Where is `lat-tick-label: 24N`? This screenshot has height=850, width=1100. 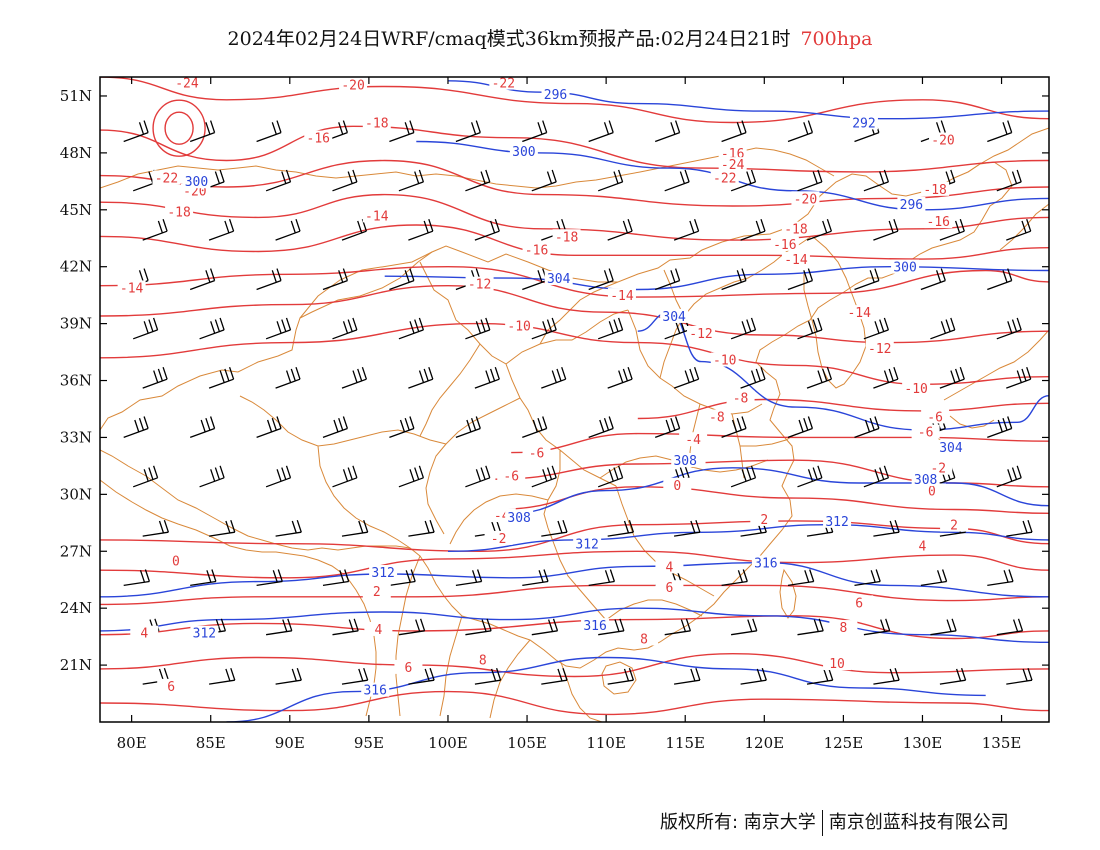 lat-tick-label: 24N is located at coordinates (76, 608).